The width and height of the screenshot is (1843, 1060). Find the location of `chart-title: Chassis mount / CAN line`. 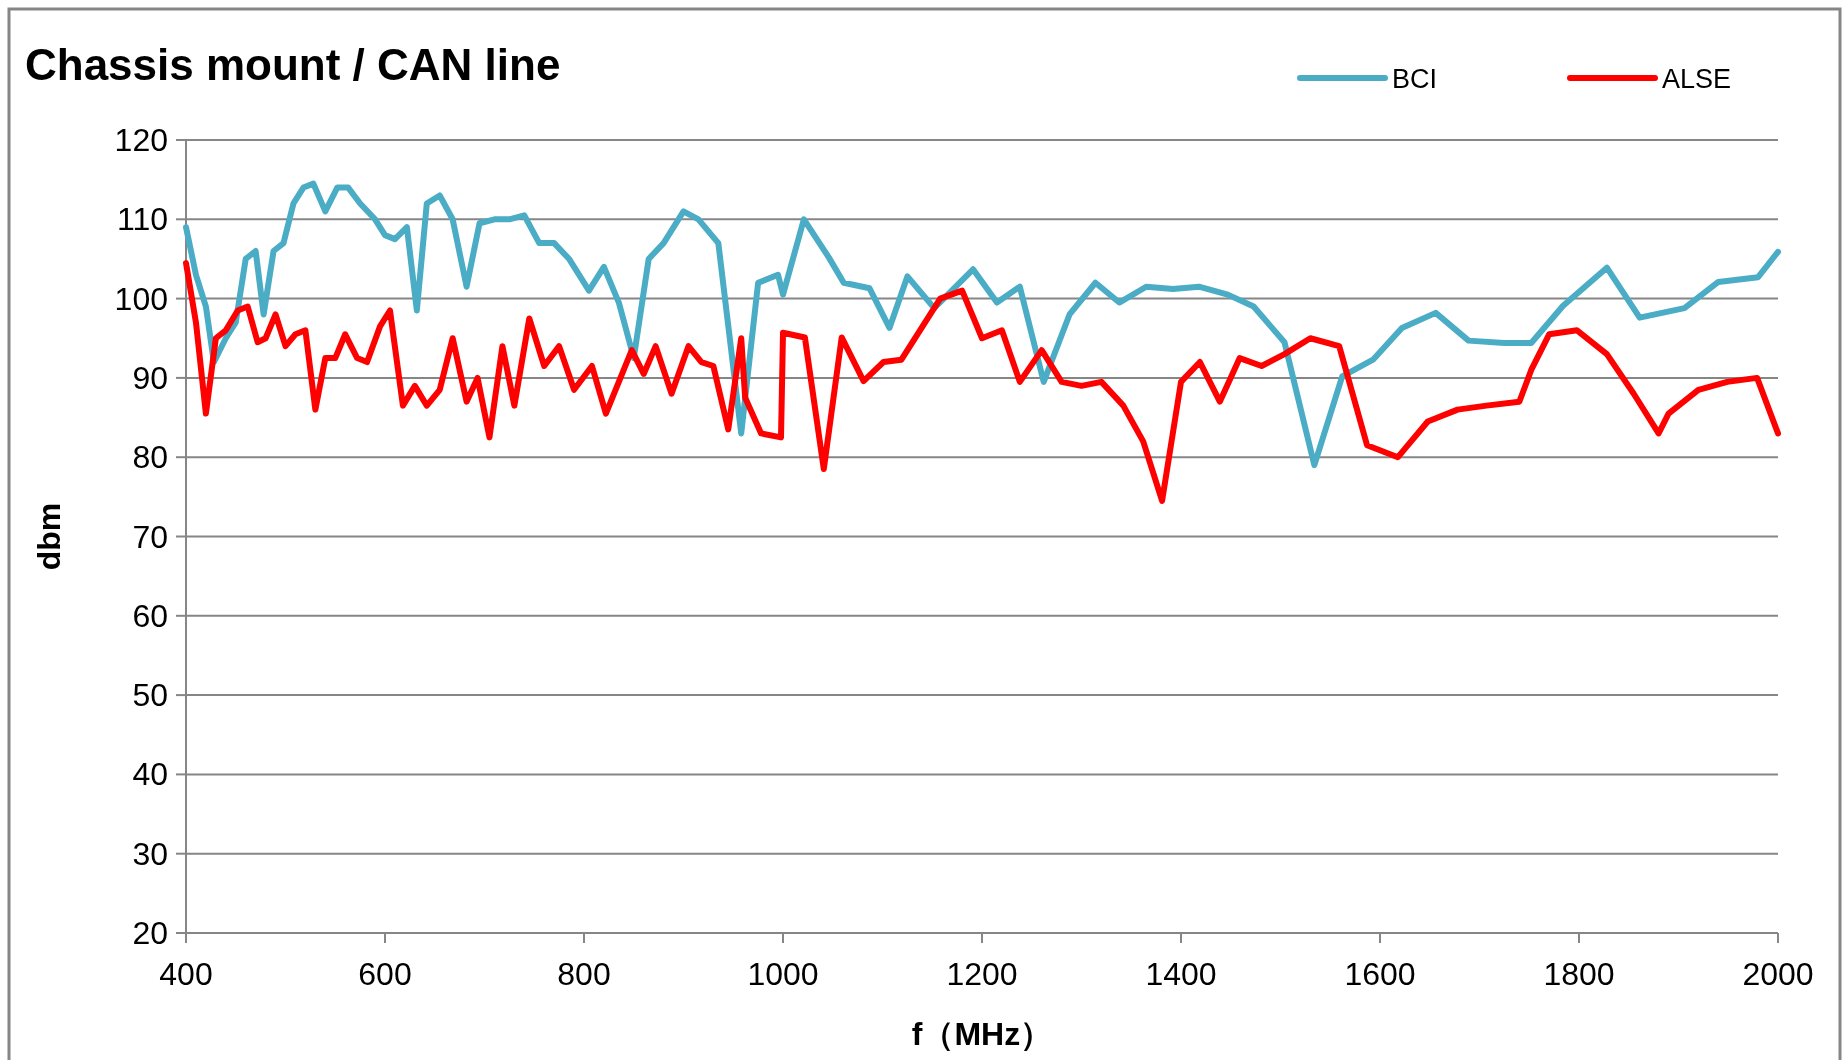

chart-title: Chassis mount / CAN line is located at coordinates (293, 64).